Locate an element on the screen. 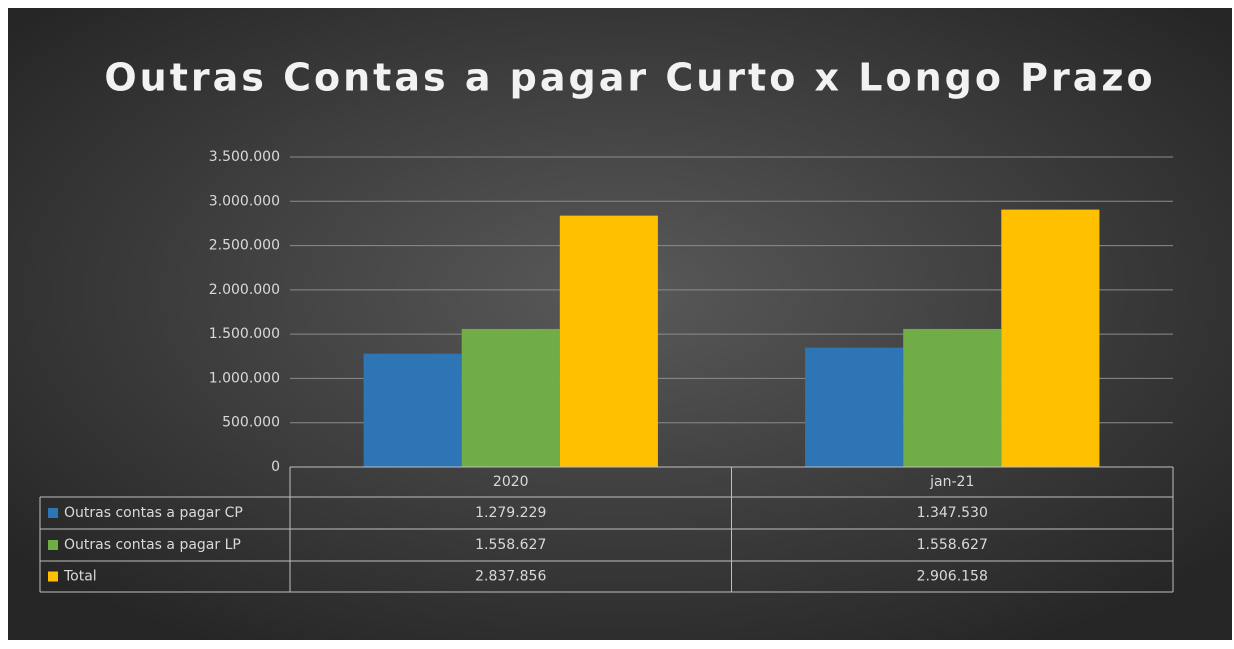  y-tick-label: 2.000.000 is located at coordinates (244, 290).